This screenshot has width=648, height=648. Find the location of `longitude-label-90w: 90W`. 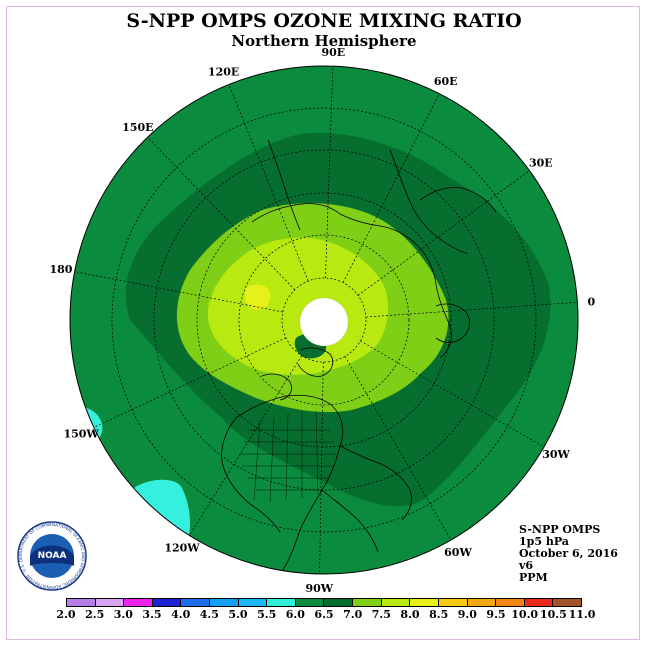

longitude-label-90w: 90W is located at coordinates (319, 588).